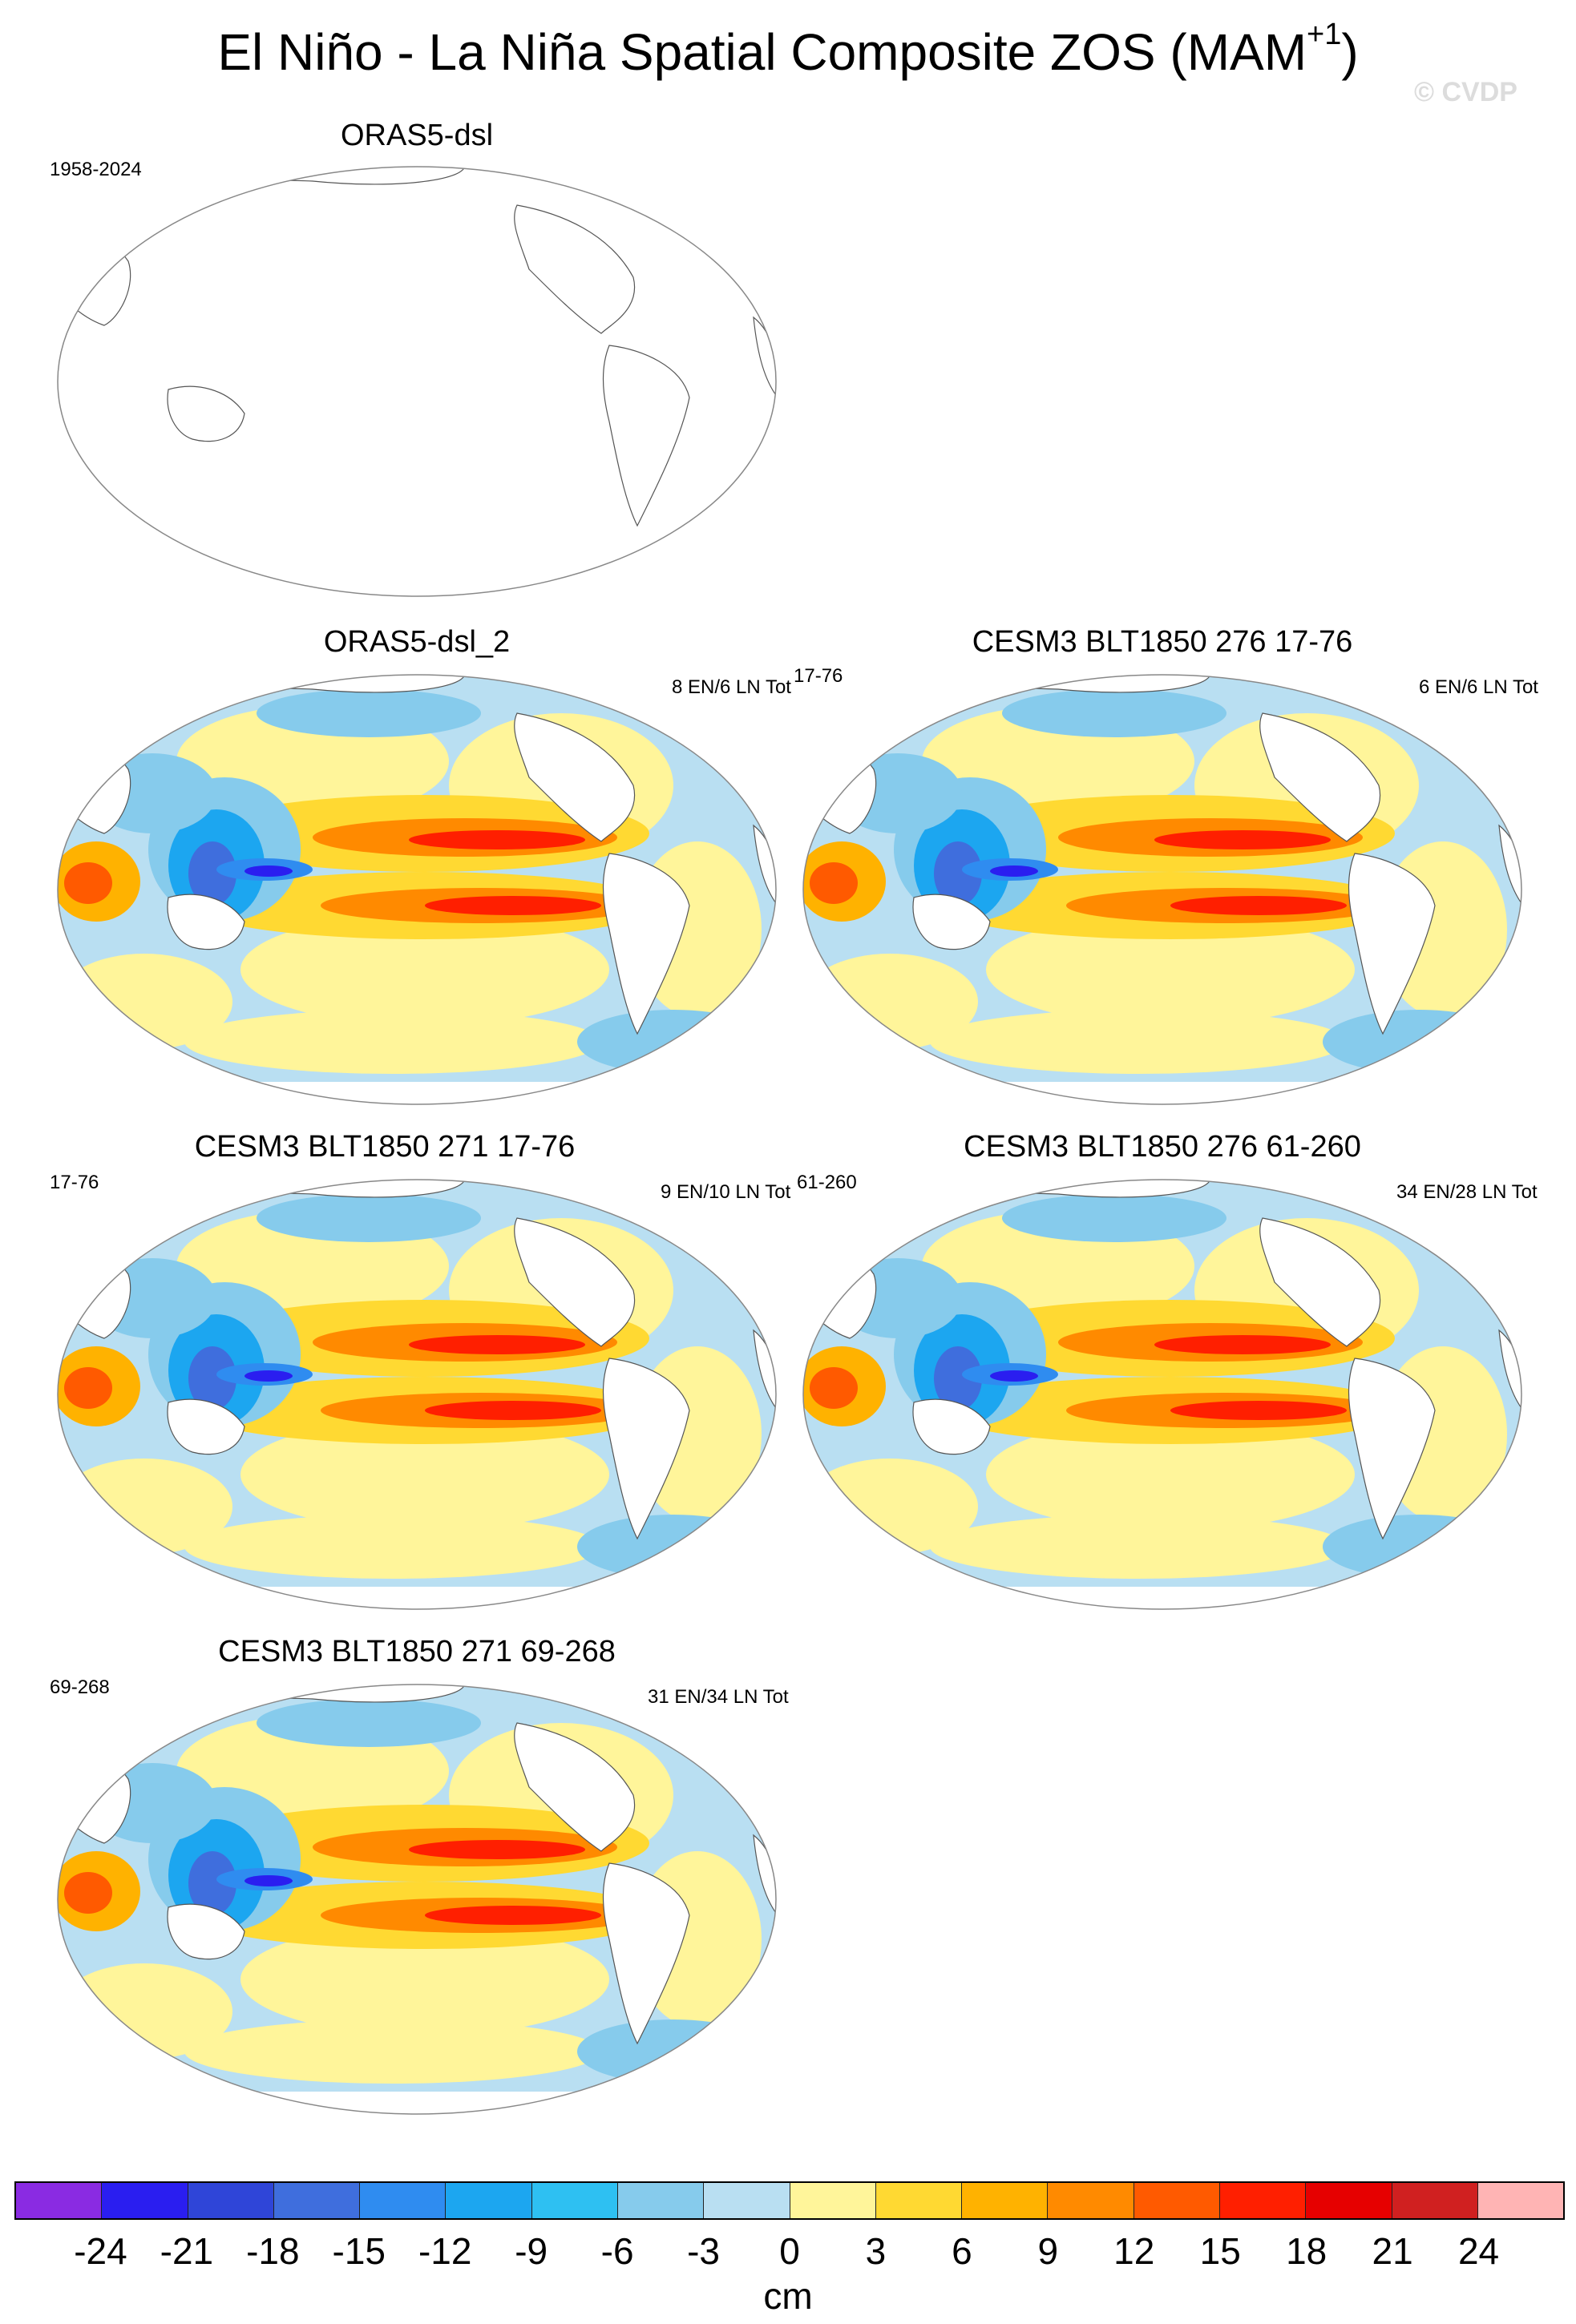  Describe the element at coordinates (617, 2251) in the screenshot. I see `colorbar-tick-label: -6` at that location.